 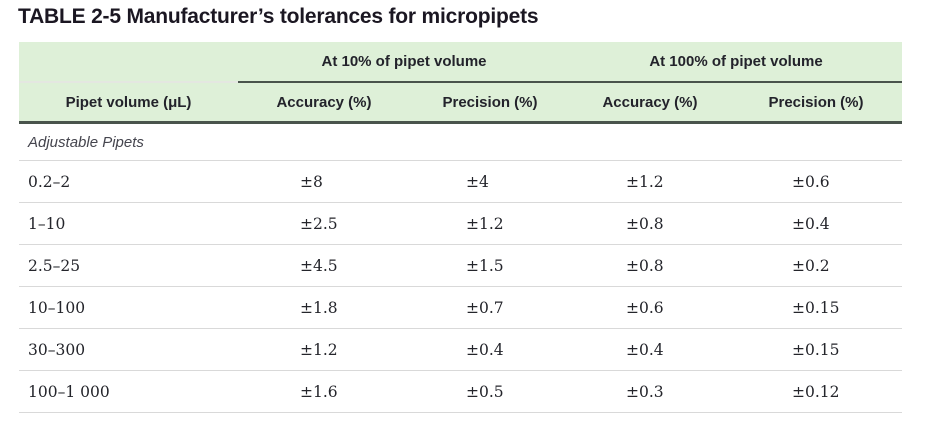 I want to click on value: ±0.3, so click(x=645, y=391).